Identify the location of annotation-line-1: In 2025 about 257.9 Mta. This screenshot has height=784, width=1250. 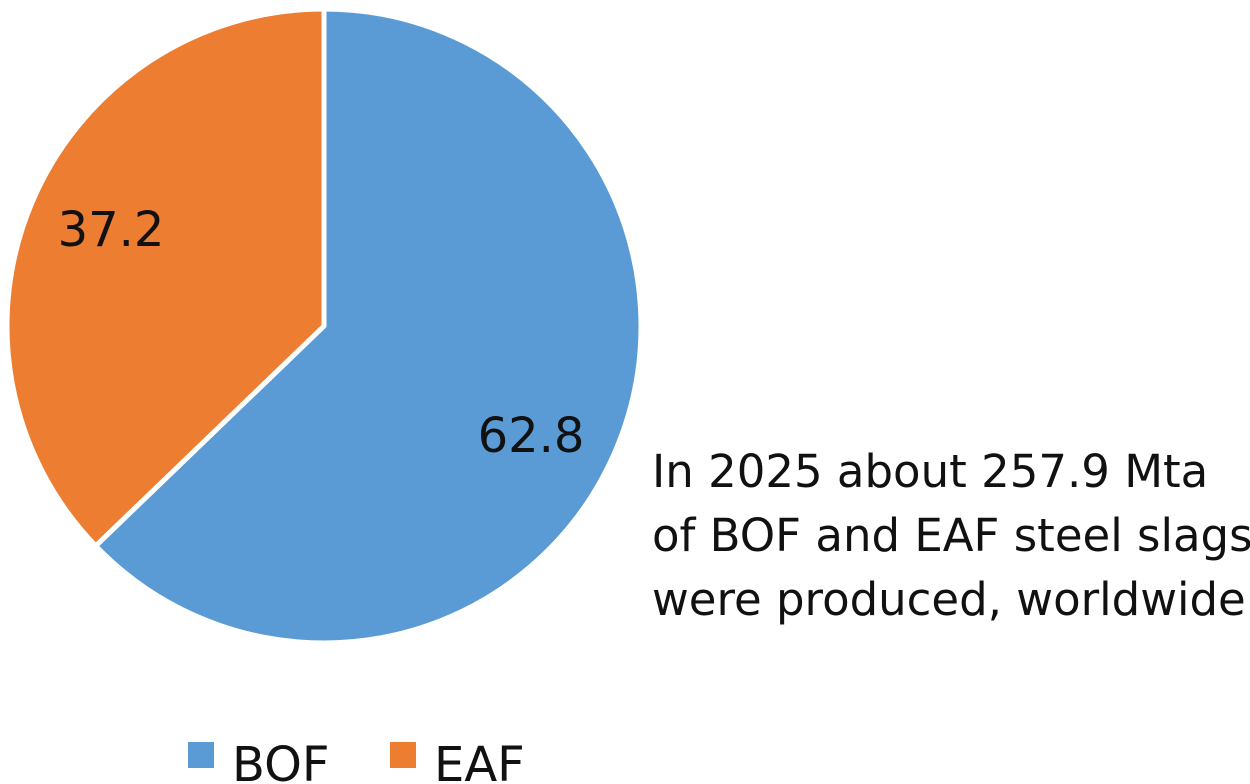
(930, 471).